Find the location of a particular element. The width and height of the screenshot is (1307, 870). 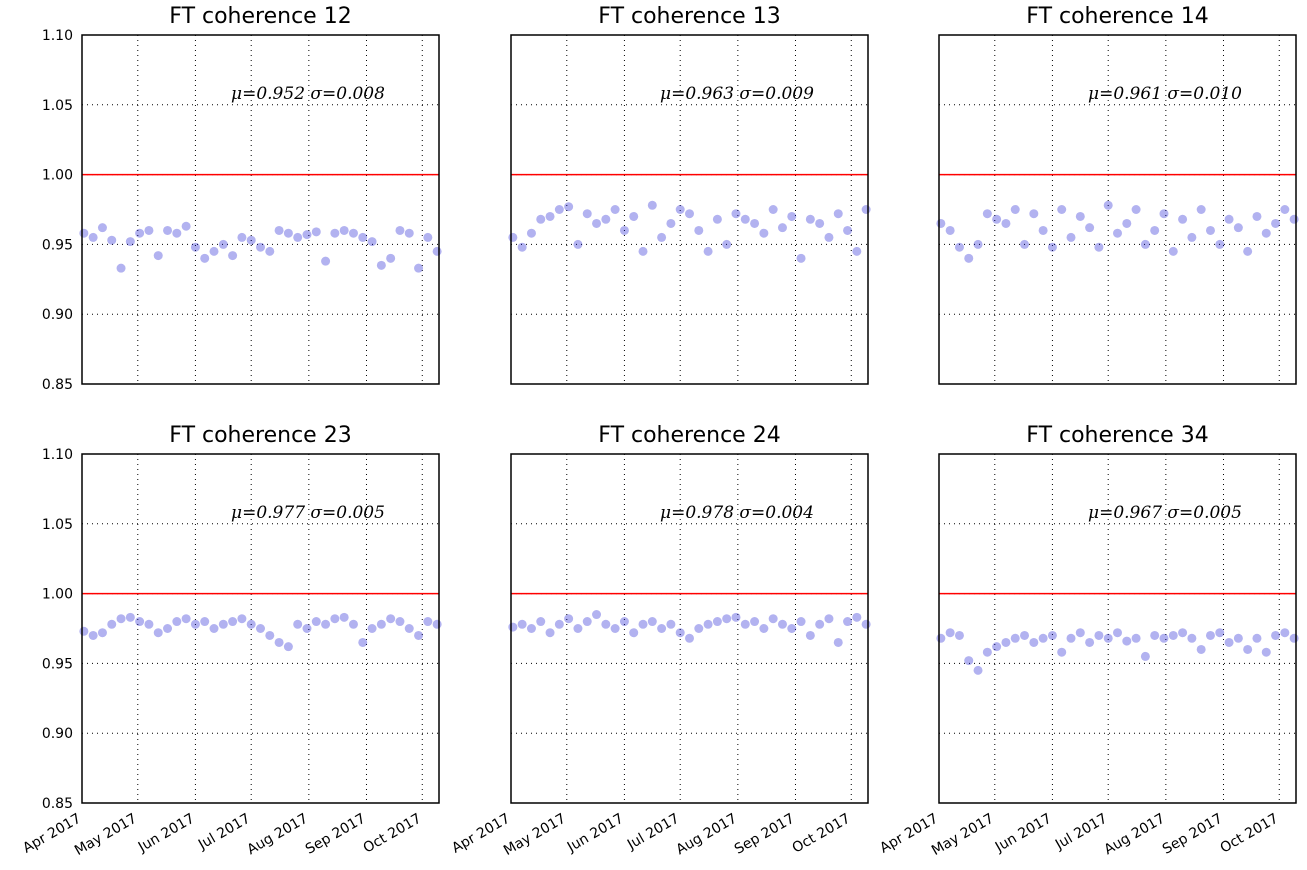

subplot-title: FT coherence 23 is located at coordinates (260, 435).